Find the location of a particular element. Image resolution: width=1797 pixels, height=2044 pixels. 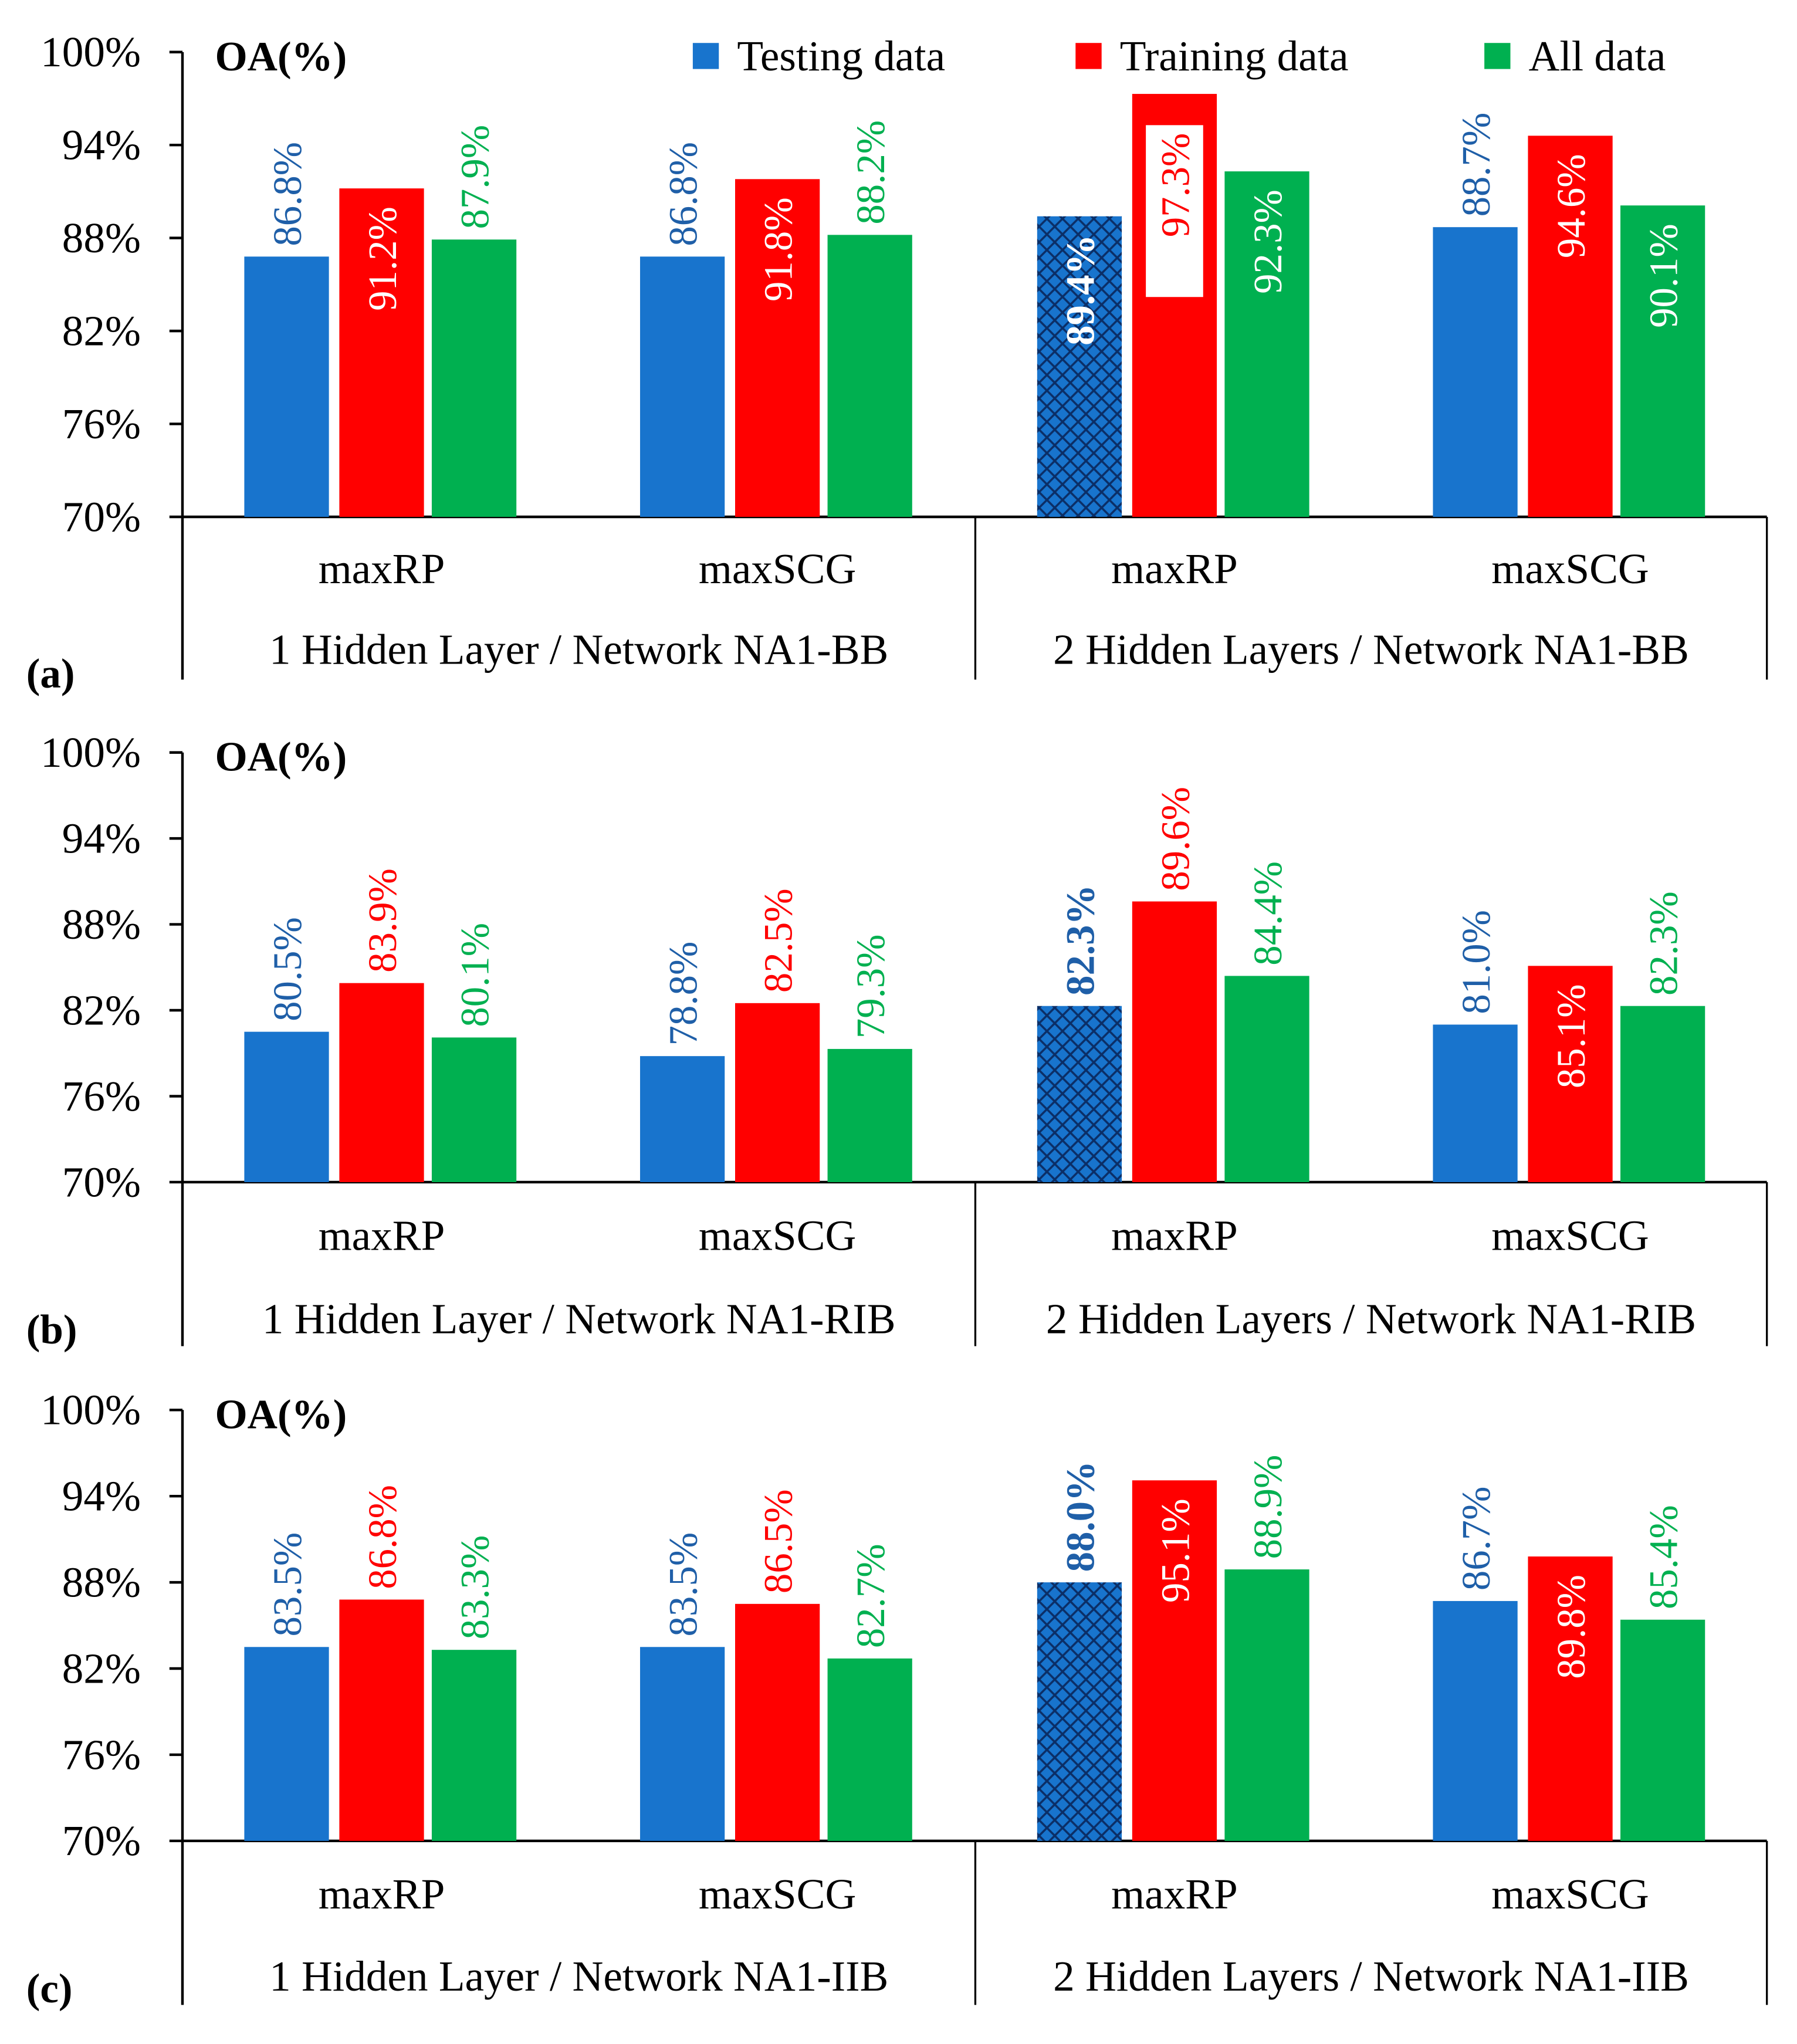

data-label: 85.4% is located at coordinates (1664, 1557).